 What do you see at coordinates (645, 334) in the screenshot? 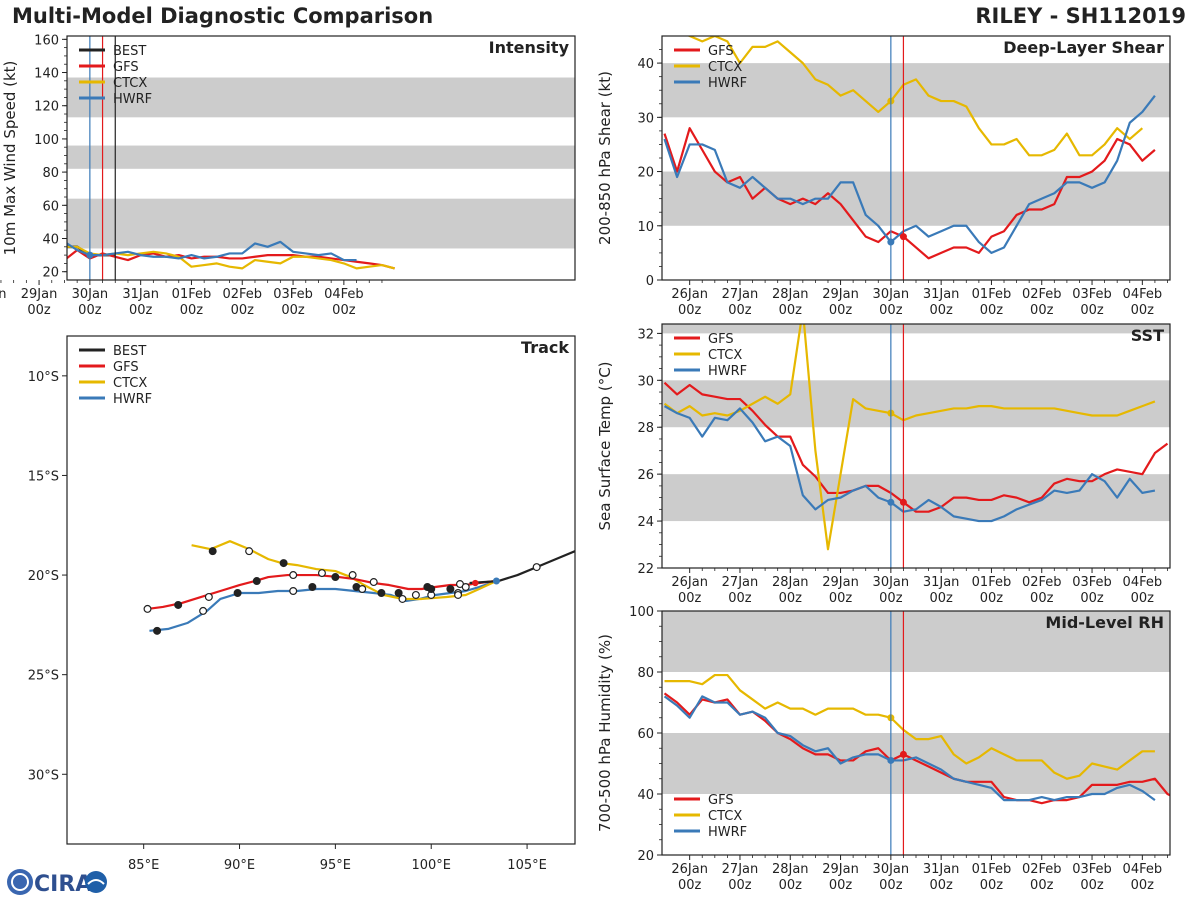
I see `y-tick-label: 32` at bounding box center [645, 334].